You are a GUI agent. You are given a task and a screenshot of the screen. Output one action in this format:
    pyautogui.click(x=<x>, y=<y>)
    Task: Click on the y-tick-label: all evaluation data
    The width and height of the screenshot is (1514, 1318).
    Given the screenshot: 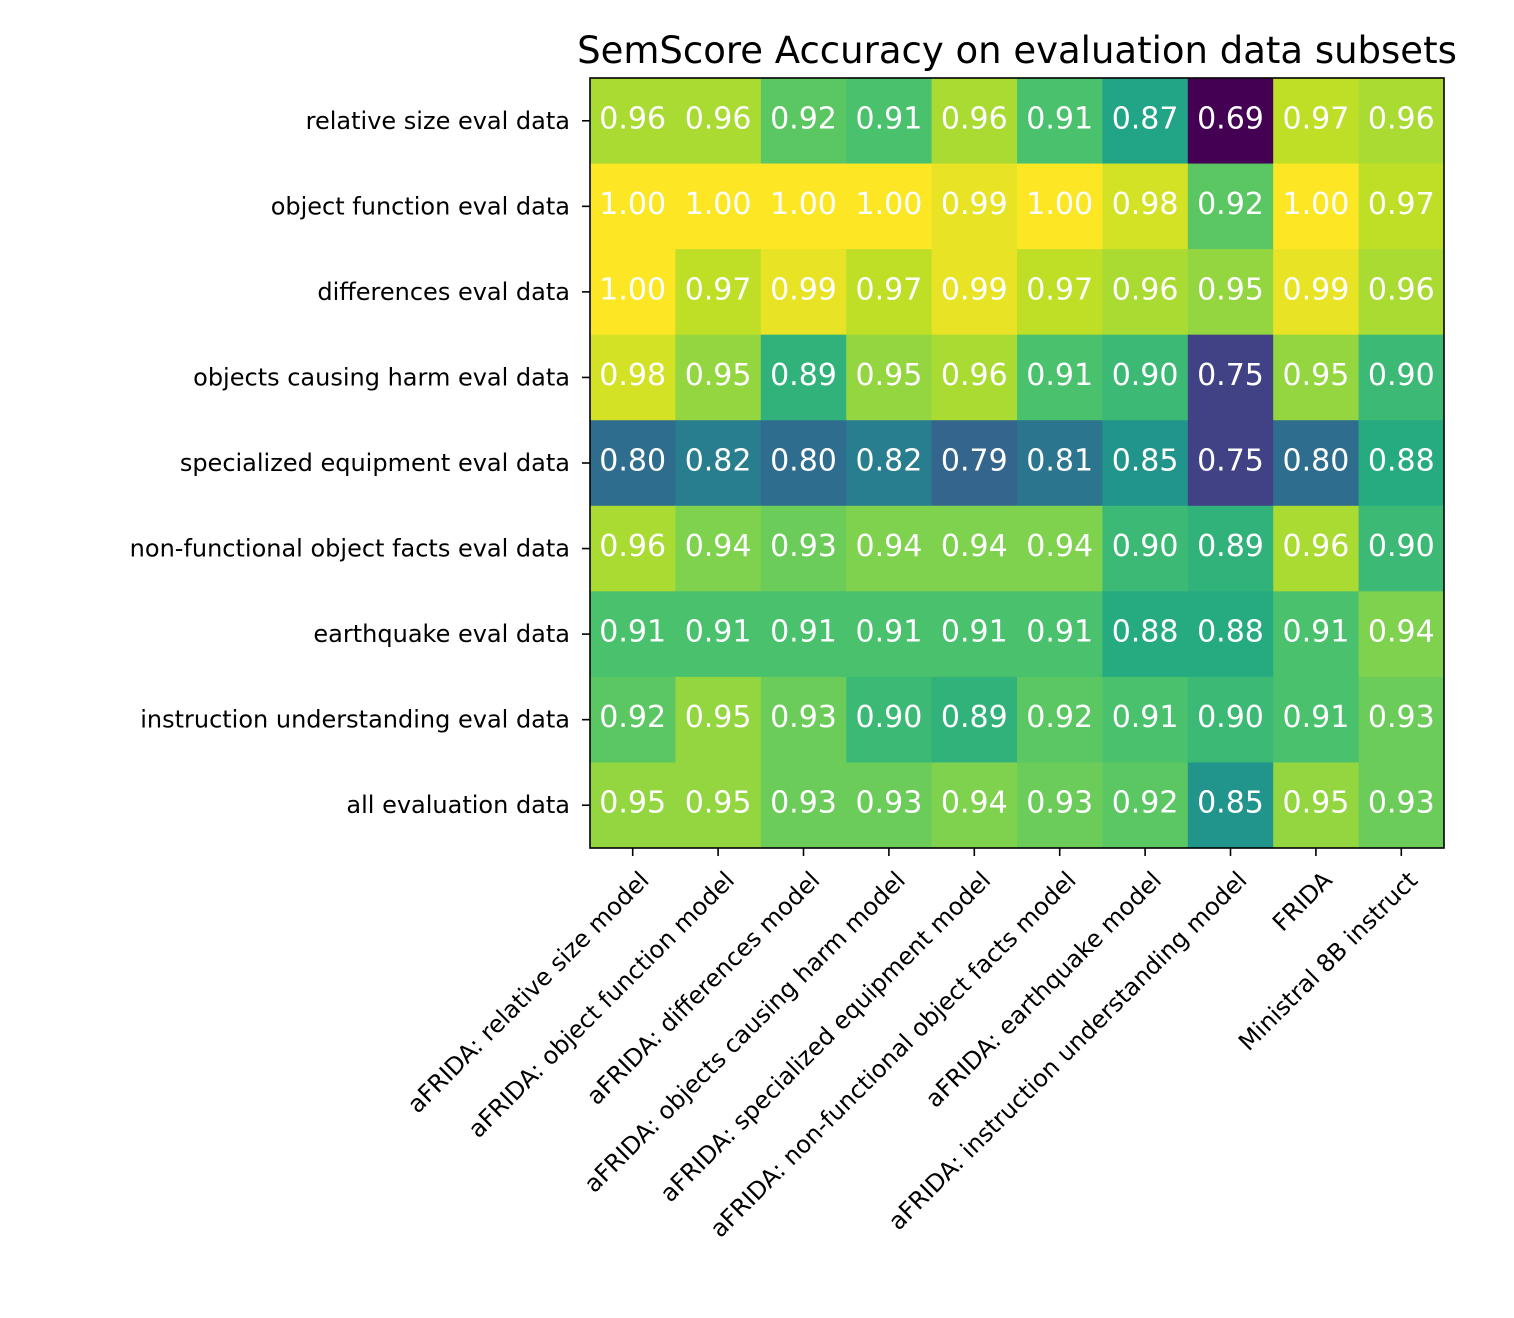 What is the action you would take?
    pyautogui.click(x=458, y=805)
    